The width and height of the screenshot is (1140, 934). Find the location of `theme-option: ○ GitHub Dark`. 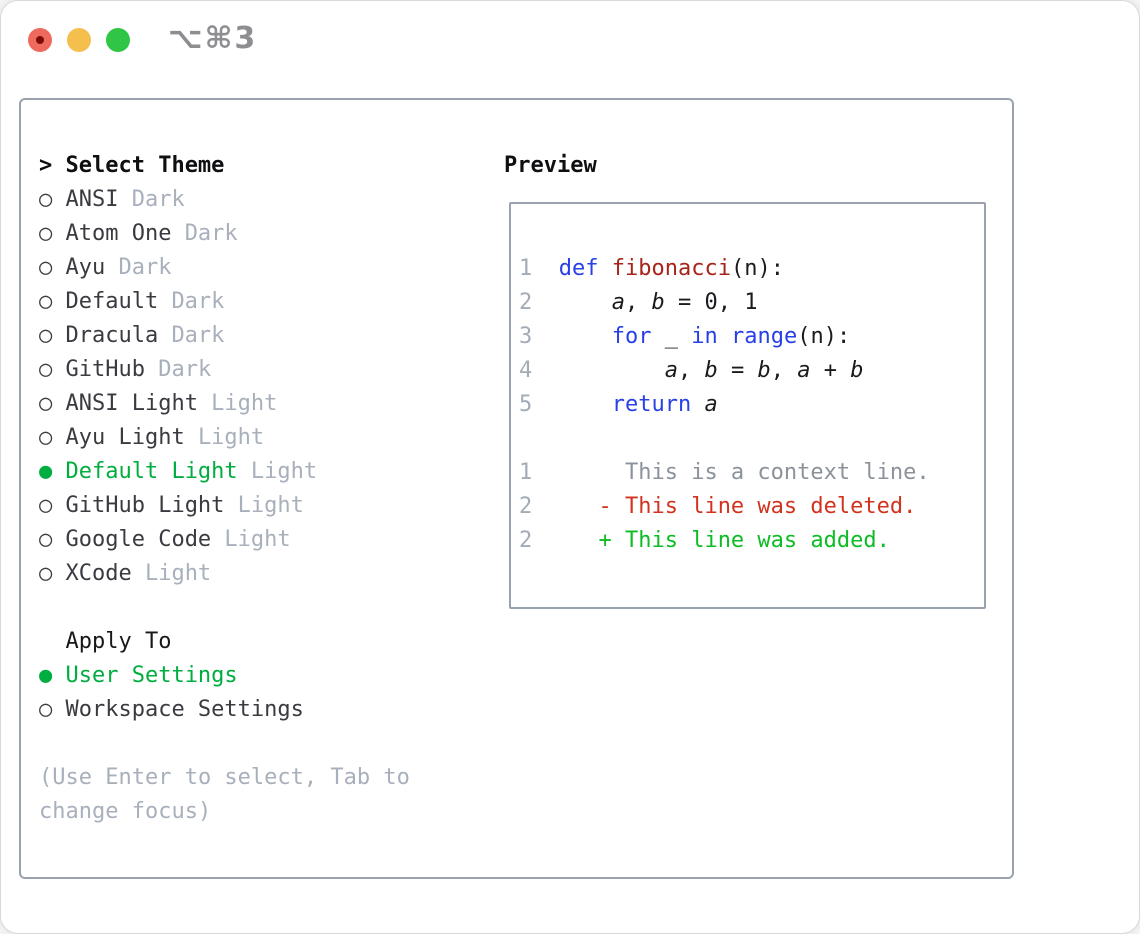

theme-option: ○ GitHub Dark is located at coordinates (224, 370).